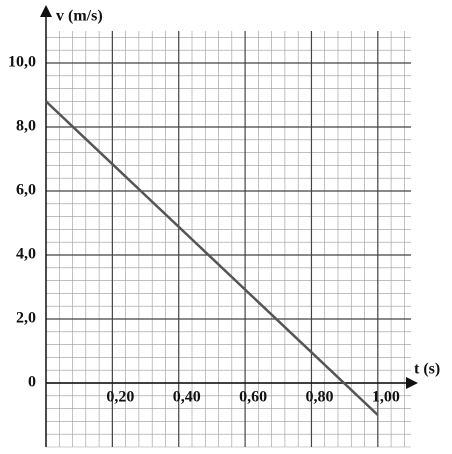 This screenshot has width=452, height=454. Describe the element at coordinates (22, 62) in the screenshot. I see `y-tick-label: 10,0` at that location.